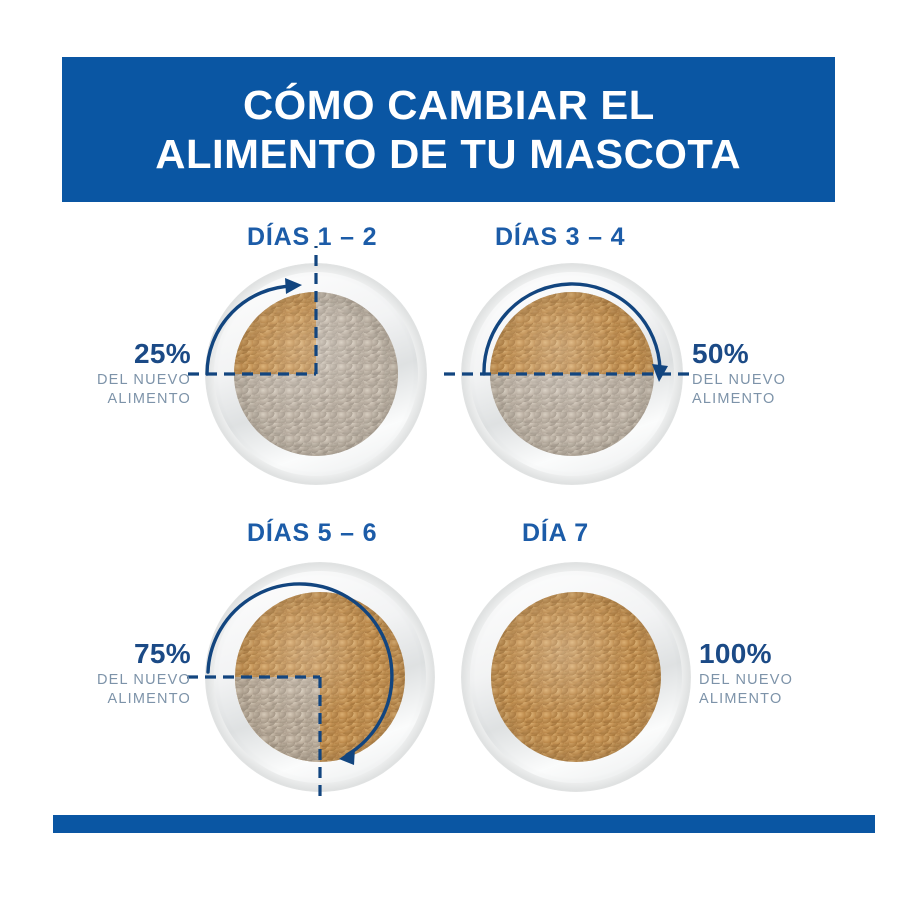  I want to click on percent-value-days-3-4: 50%, so click(720, 353).